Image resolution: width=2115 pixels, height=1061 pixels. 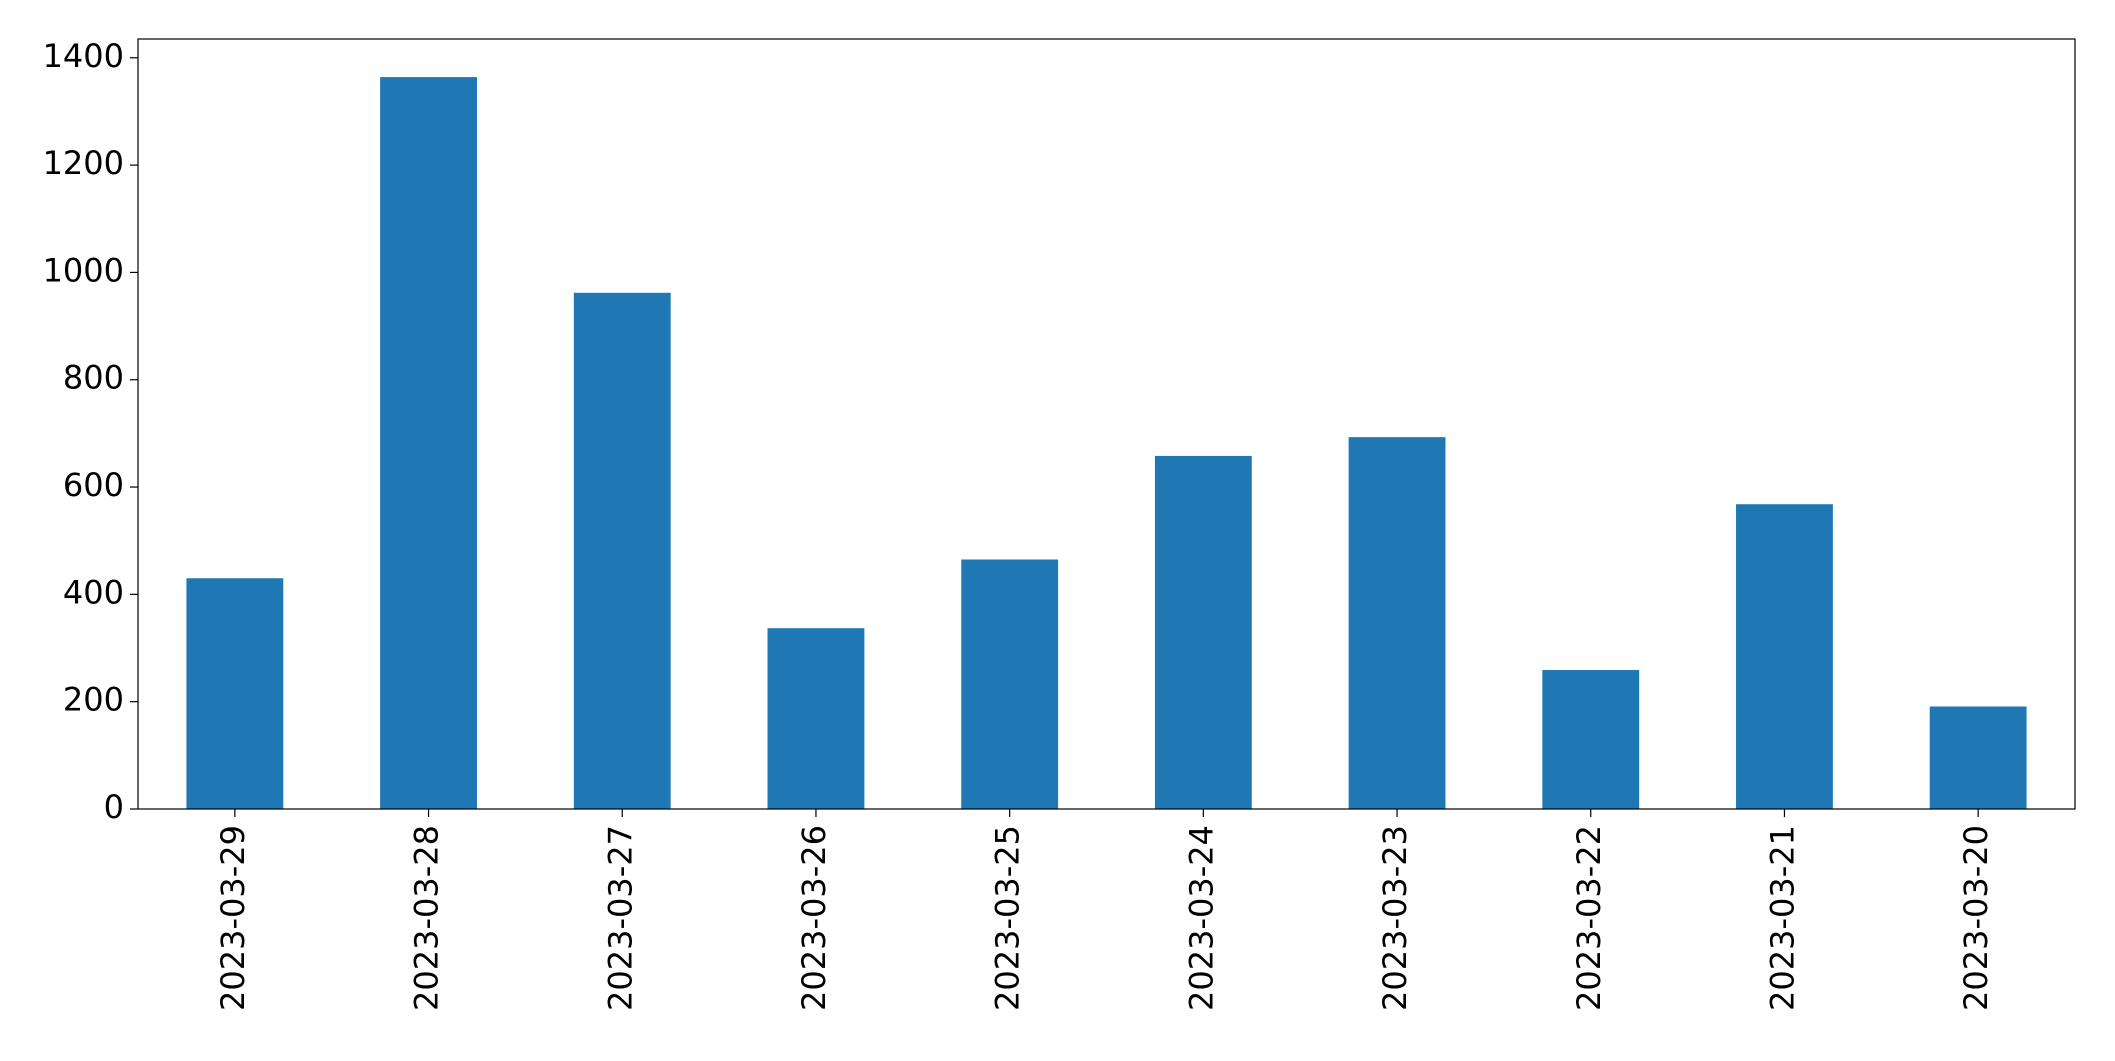 I want to click on x-tick-label: 2023-03-20, so click(x=1976, y=918).